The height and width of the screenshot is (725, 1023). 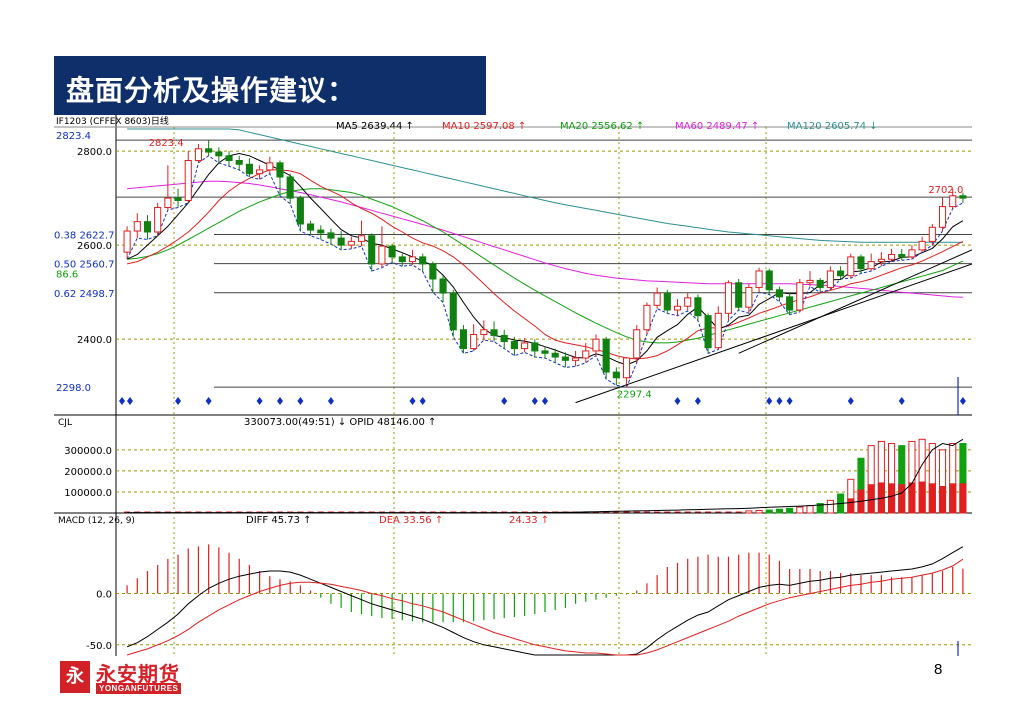 I want to click on fib-level-label: 0.62 2498.7, so click(x=84, y=294).